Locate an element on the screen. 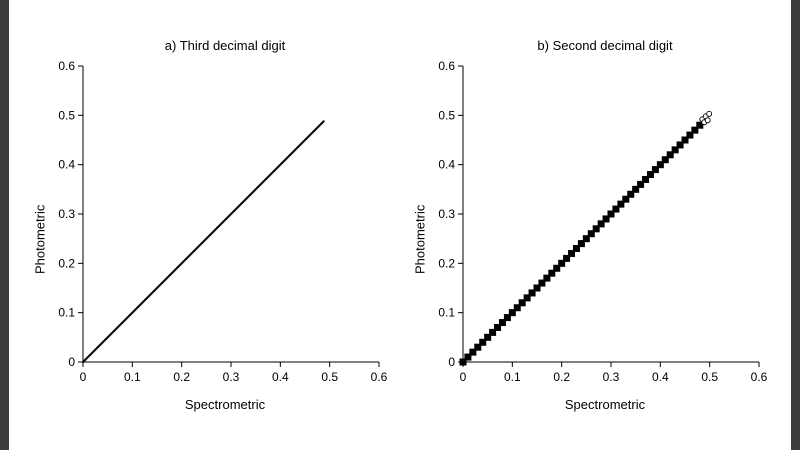 The height and width of the screenshot is (450, 800). chart-b-title: b) Second decimal digit is located at coordinates (605, 45).